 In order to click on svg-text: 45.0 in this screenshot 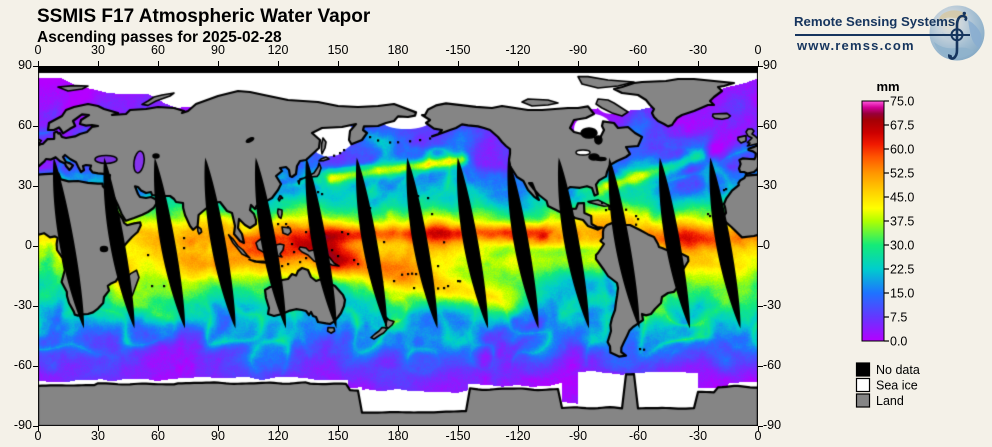, I will do `click(902, 198)`.